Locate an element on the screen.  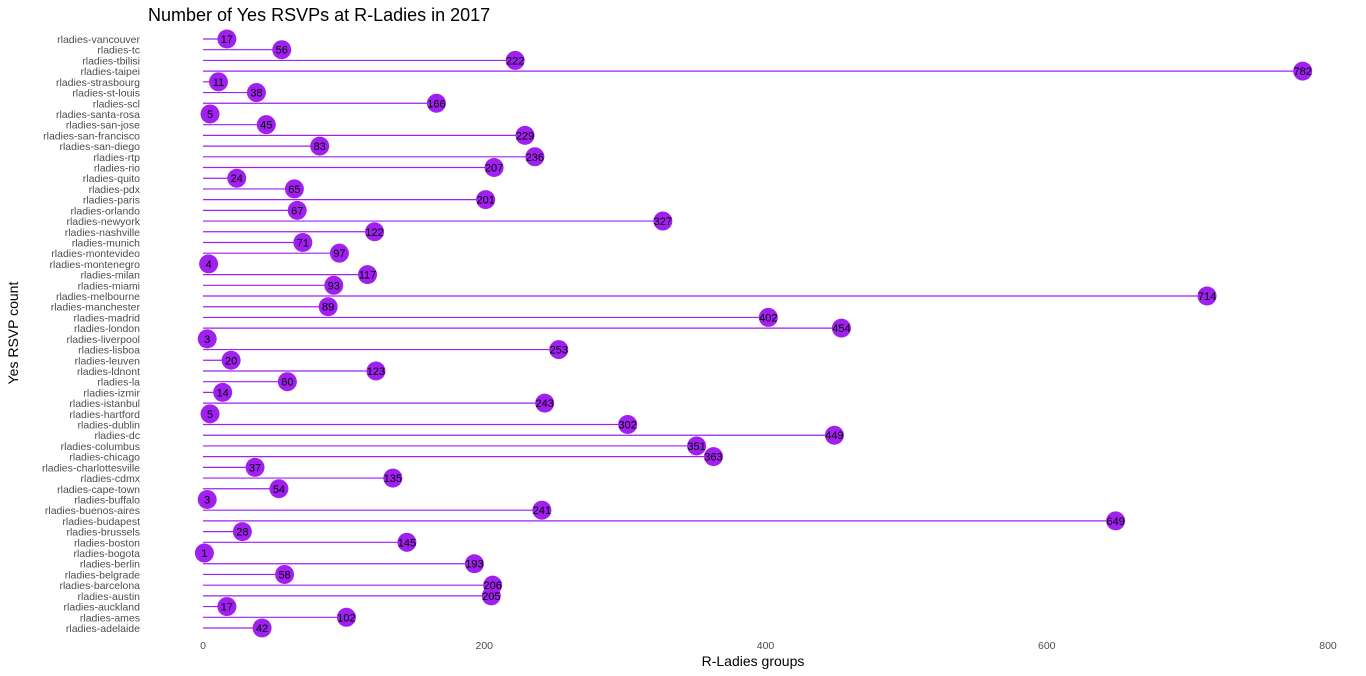
y-tick-rladies-izmir: rladies-izmir is located at coordinates (111, 393).